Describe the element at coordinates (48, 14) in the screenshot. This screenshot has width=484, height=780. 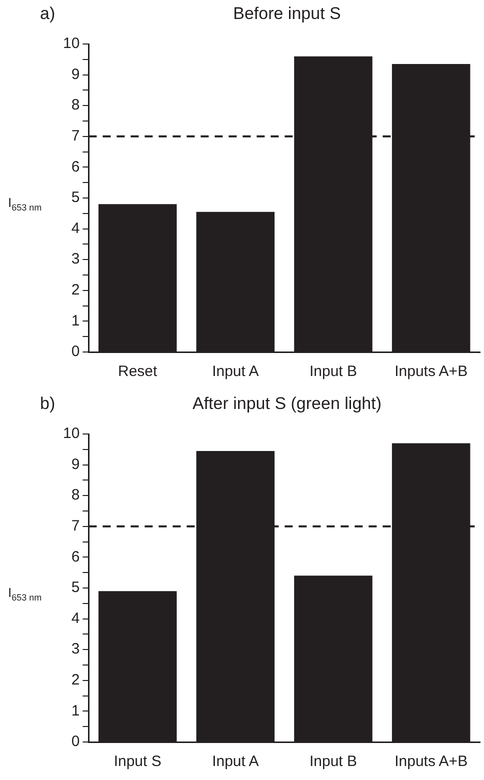
I see `text: a)` at that location.